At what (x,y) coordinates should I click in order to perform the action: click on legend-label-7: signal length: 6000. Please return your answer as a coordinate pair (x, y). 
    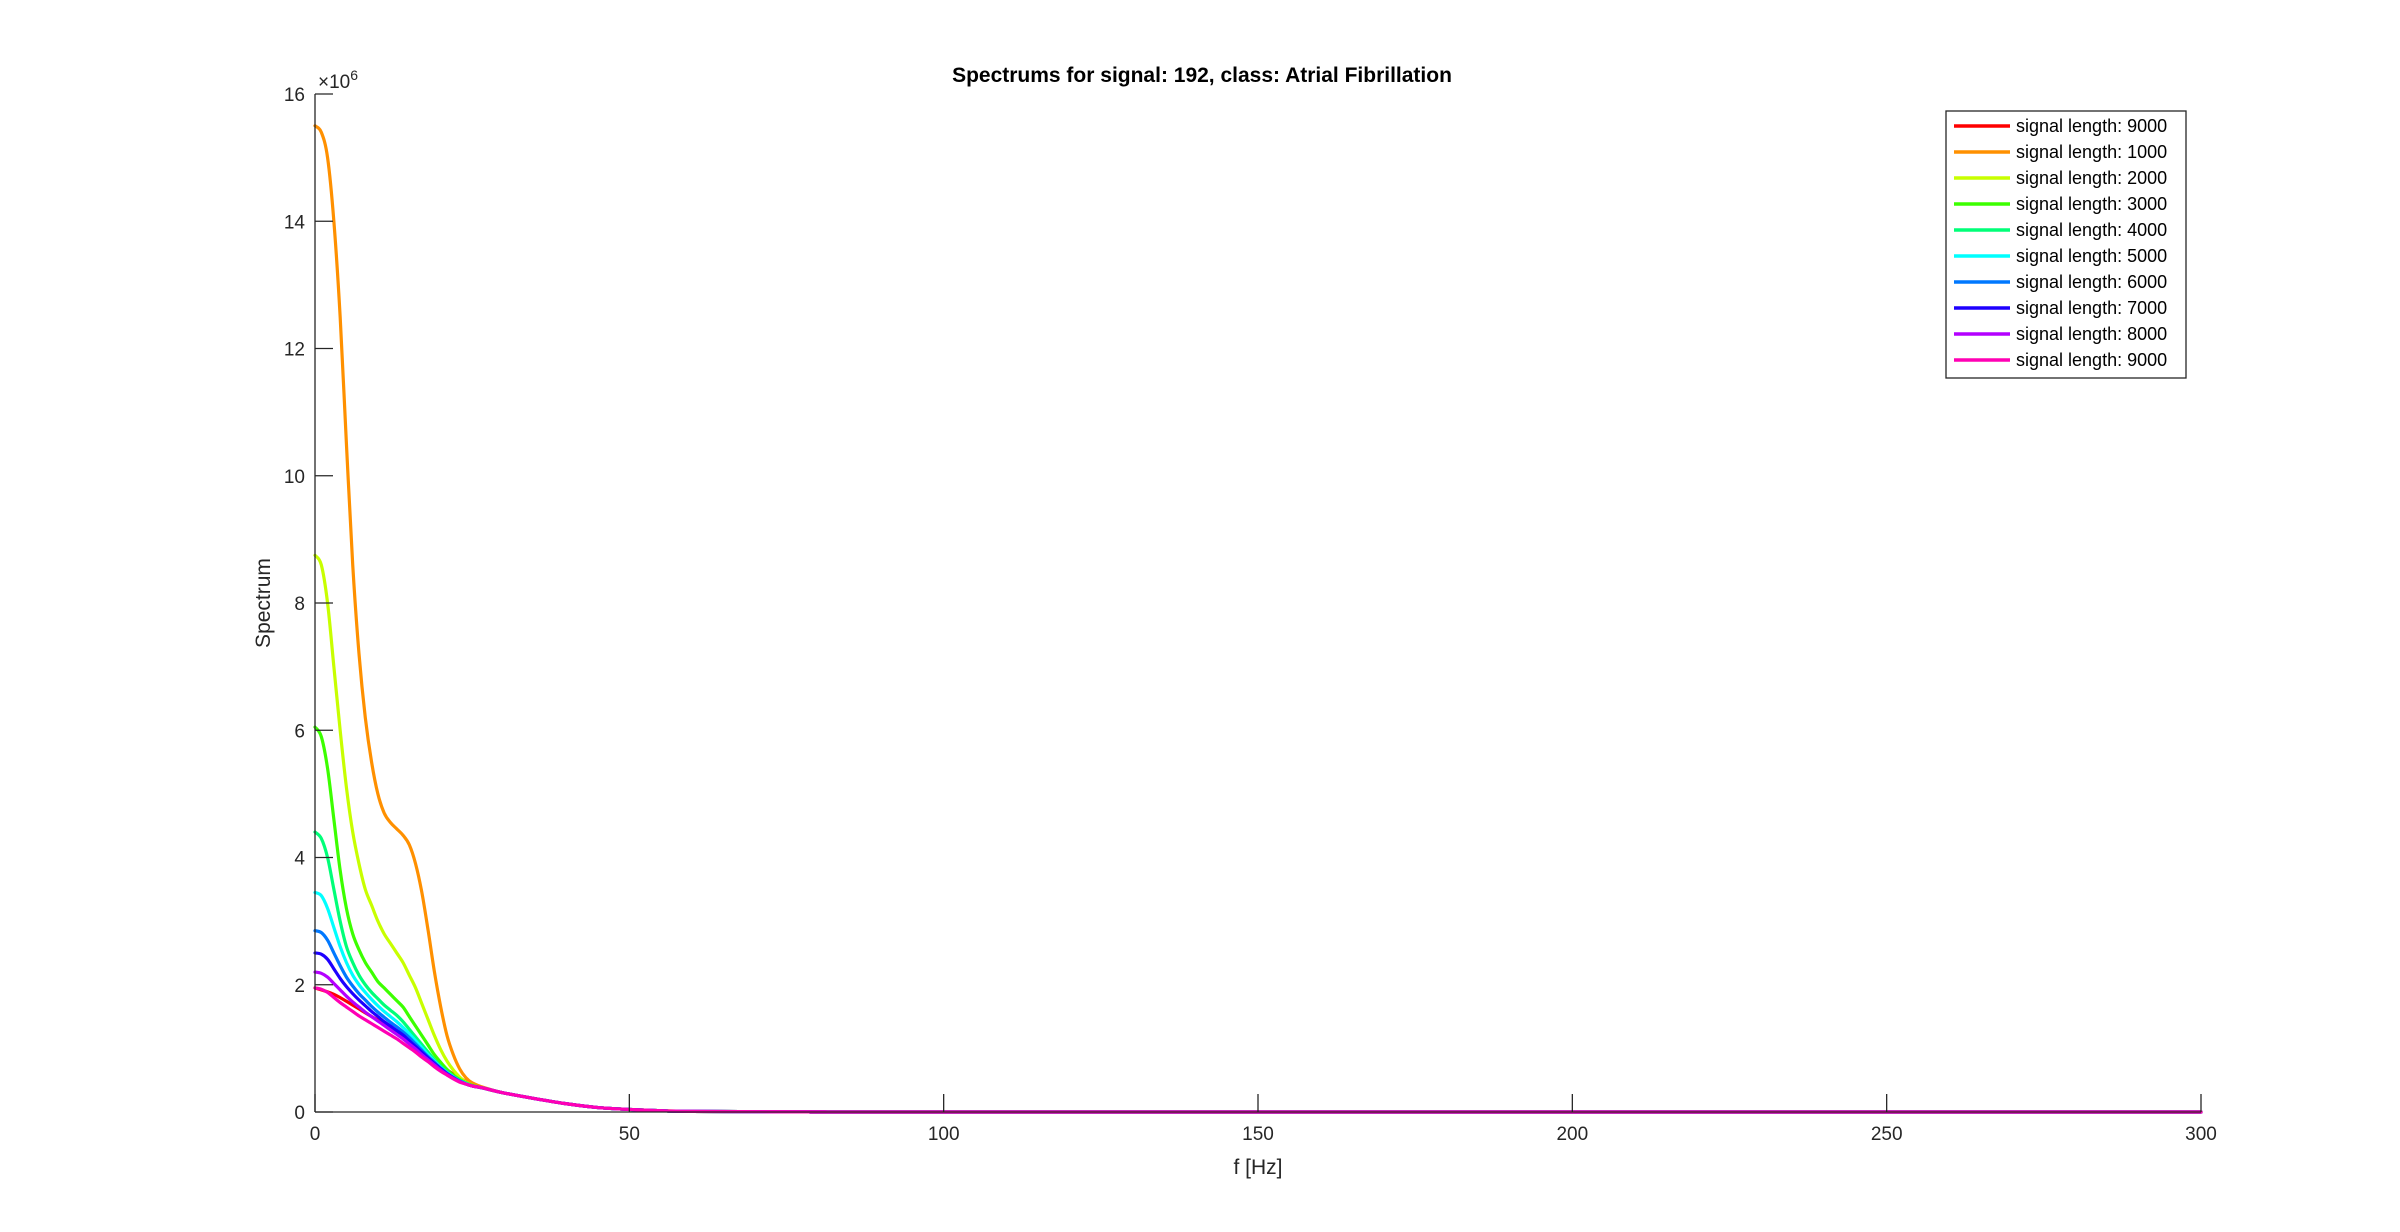
    Looking at the image, I should click on (2091, 282).